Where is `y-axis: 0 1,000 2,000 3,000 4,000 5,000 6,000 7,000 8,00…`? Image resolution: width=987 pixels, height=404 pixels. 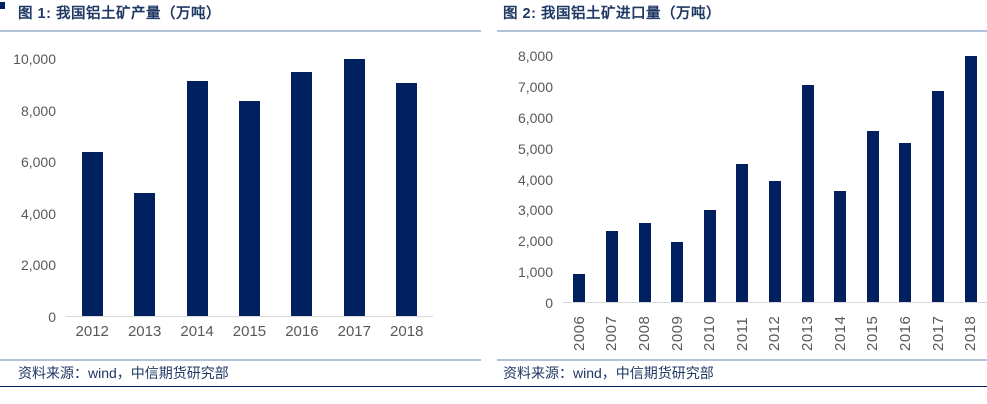 y-axis: 0 1,000 2,000 3,000 4,000 5,000 6,000 7,000 8,00… is located at coordinates (530, 179).